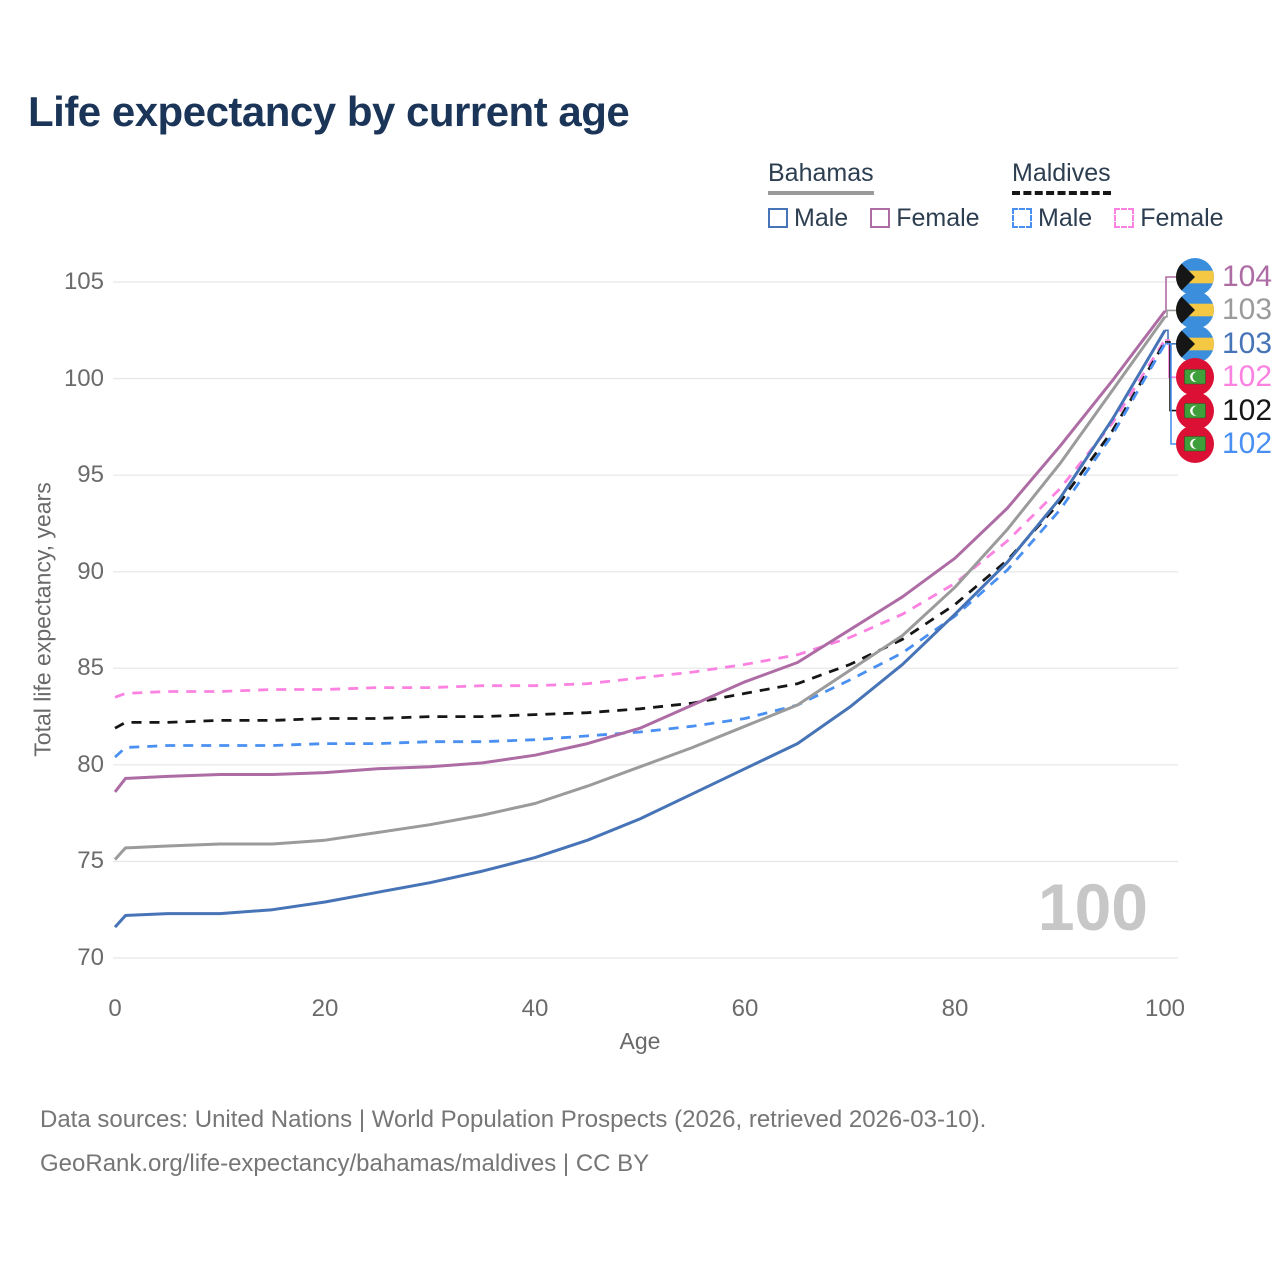  What do you see at coordinates (90, 668) in the screenshot?
I see `y-tick-label-85: 85` at bounding box center [90, 668].